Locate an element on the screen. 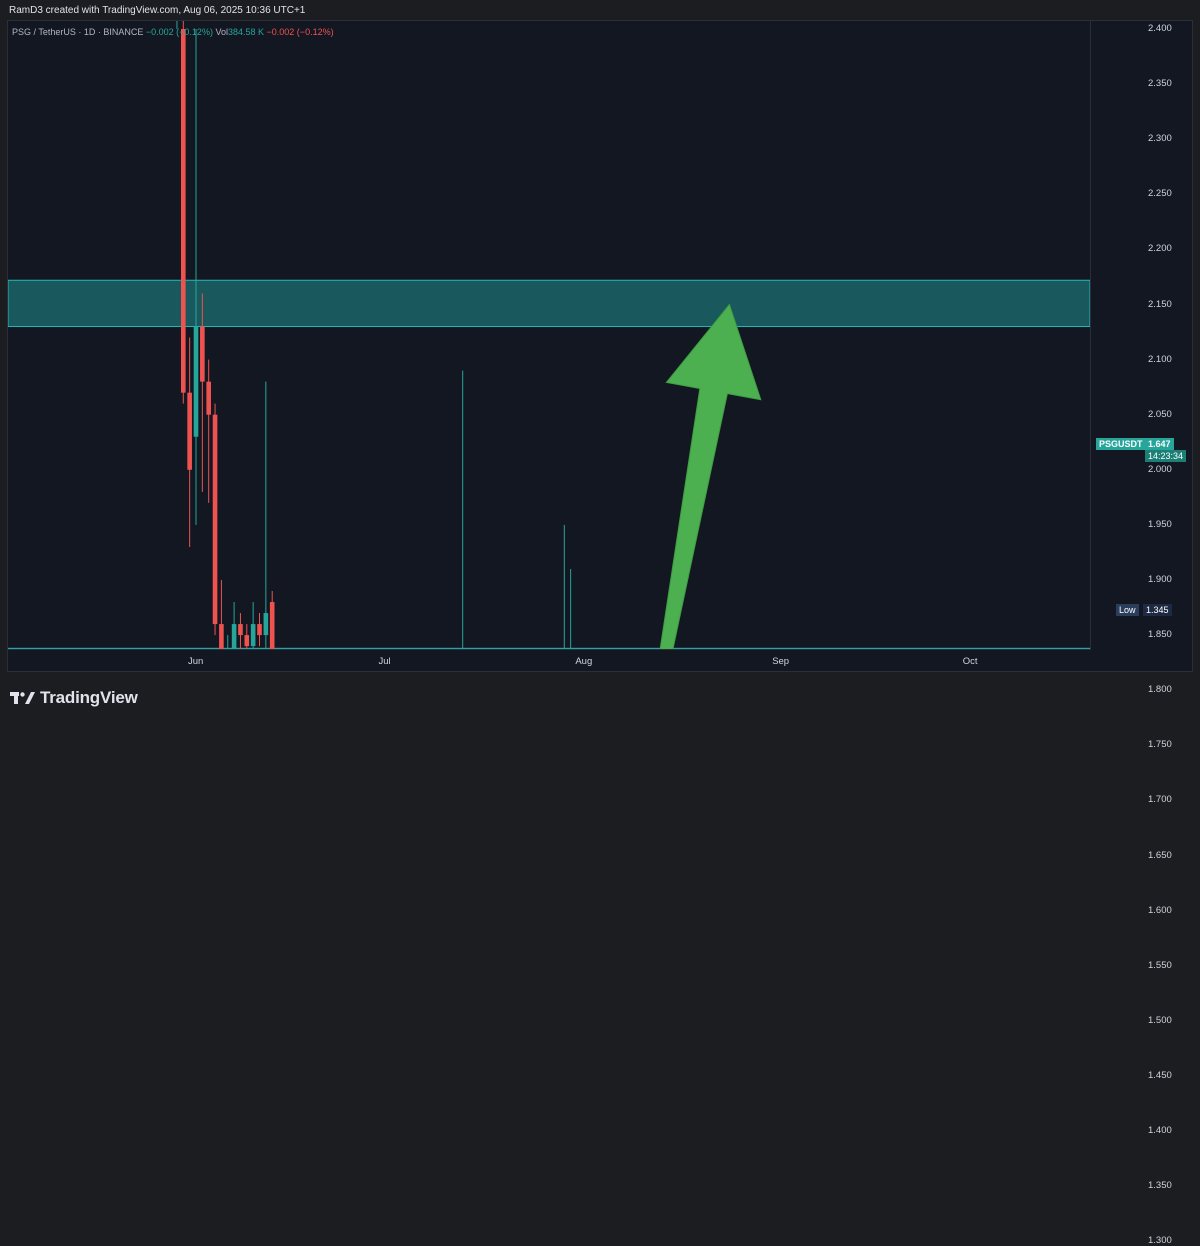  countdown-badge: 14:23:34 is located at coordinates (1166, 456).